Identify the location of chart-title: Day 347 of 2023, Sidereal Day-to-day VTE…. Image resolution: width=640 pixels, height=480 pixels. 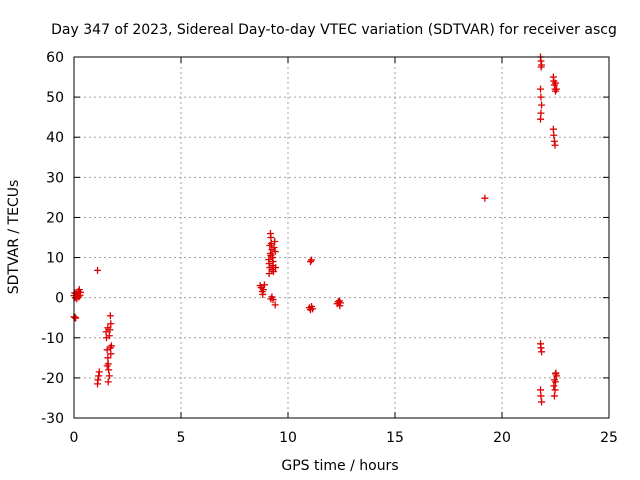
(334, 30).